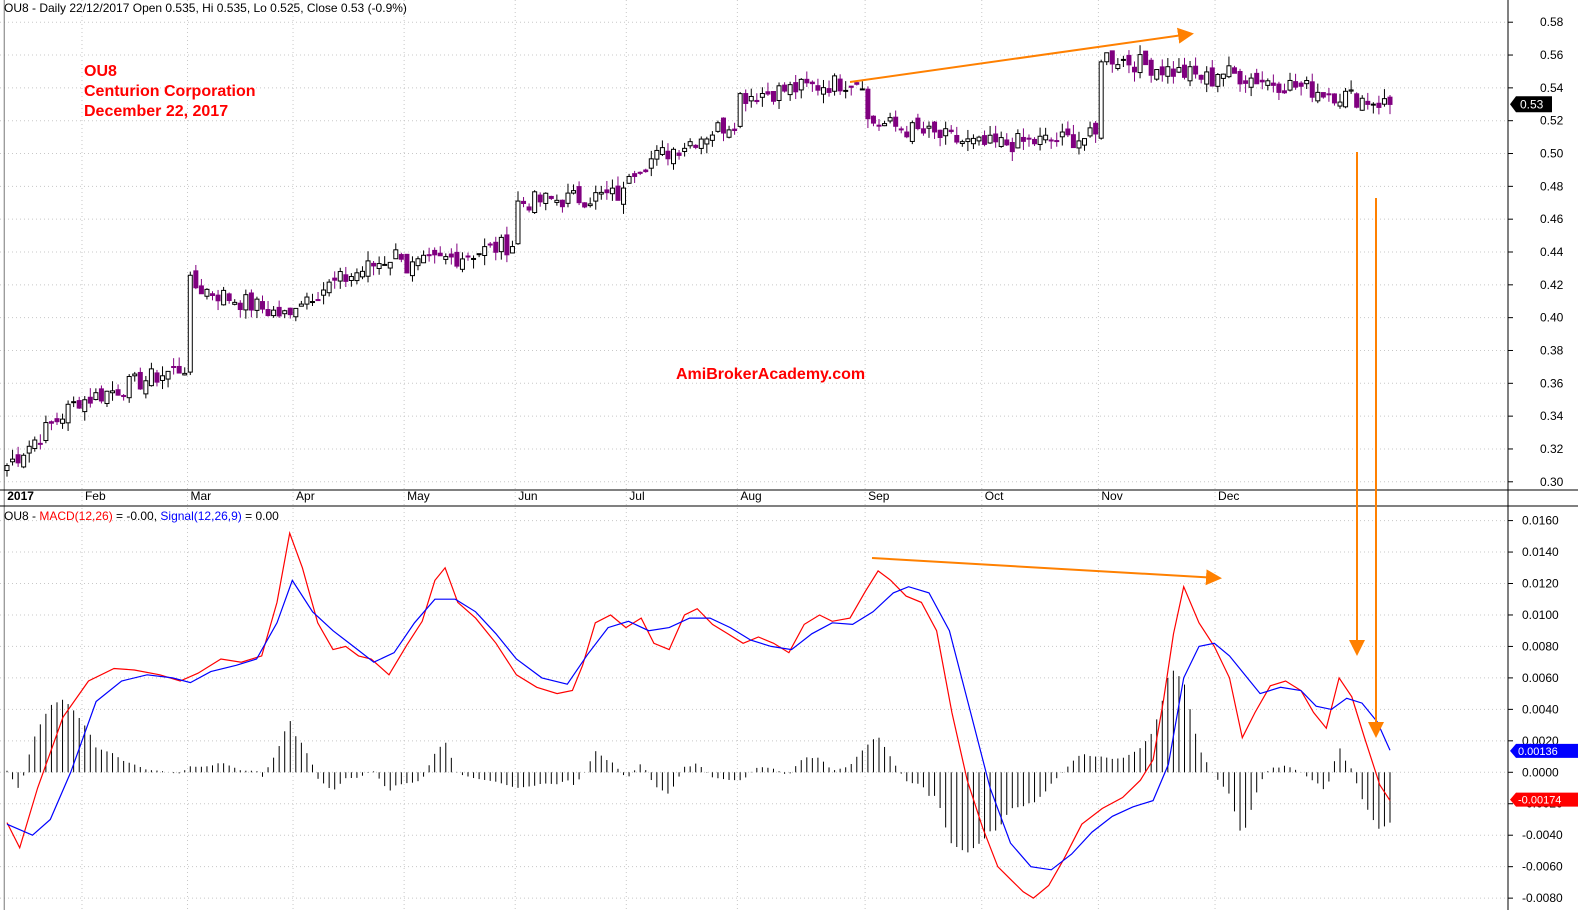 This screenshot has width=1578, height=910. I want to click on y-tick-label: 0.48, so click(1552, 186).